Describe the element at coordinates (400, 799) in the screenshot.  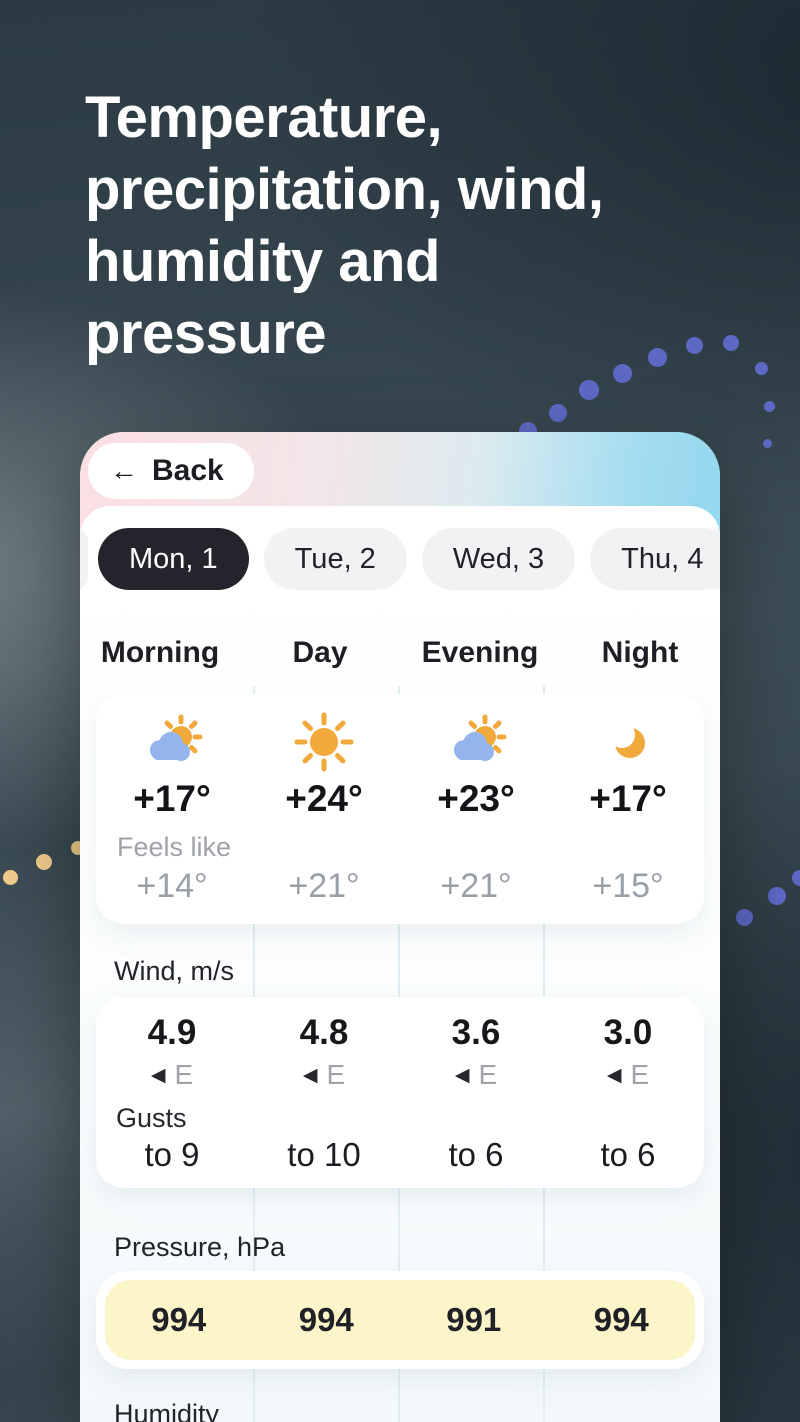
I see `temperature-values-row: +17° +24° +23° +17°` at that location.